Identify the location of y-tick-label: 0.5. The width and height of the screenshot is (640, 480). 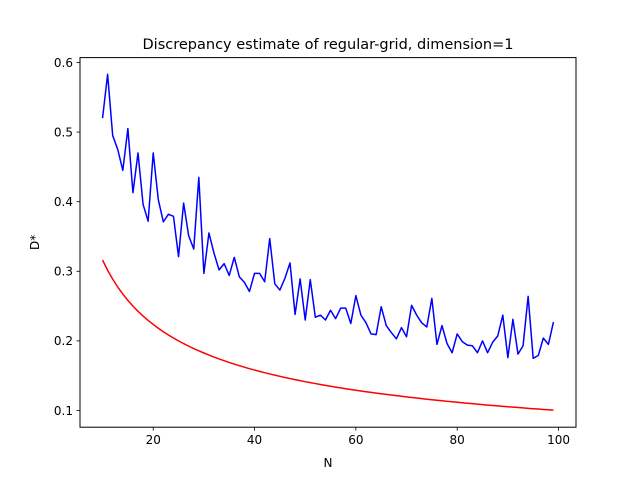
(63, 132).